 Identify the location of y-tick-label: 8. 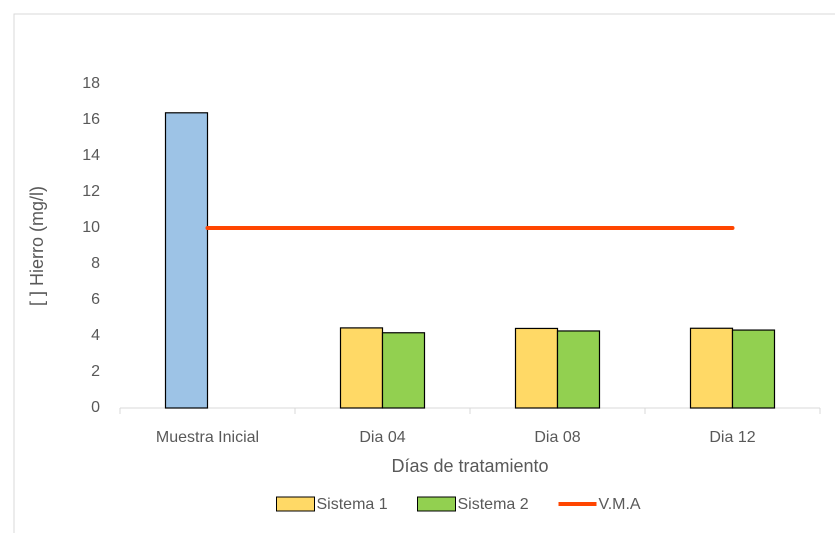
(95, 263).